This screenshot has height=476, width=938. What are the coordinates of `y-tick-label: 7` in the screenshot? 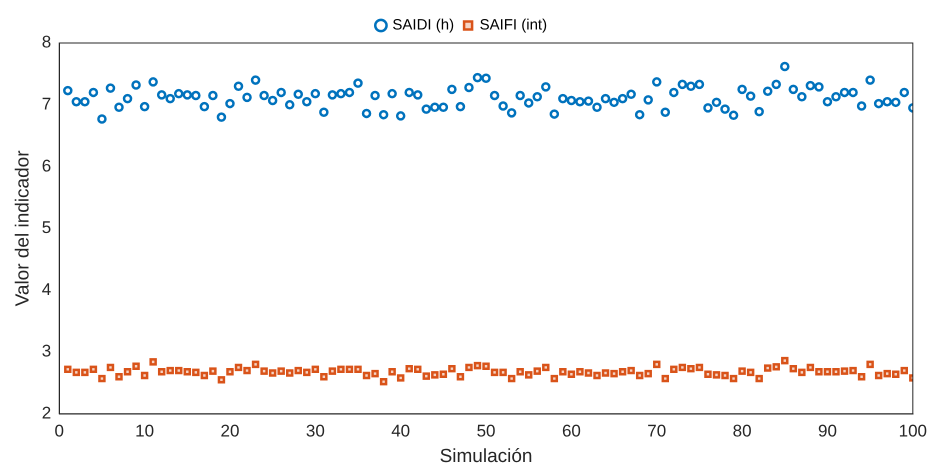 It's located at (47, 104).